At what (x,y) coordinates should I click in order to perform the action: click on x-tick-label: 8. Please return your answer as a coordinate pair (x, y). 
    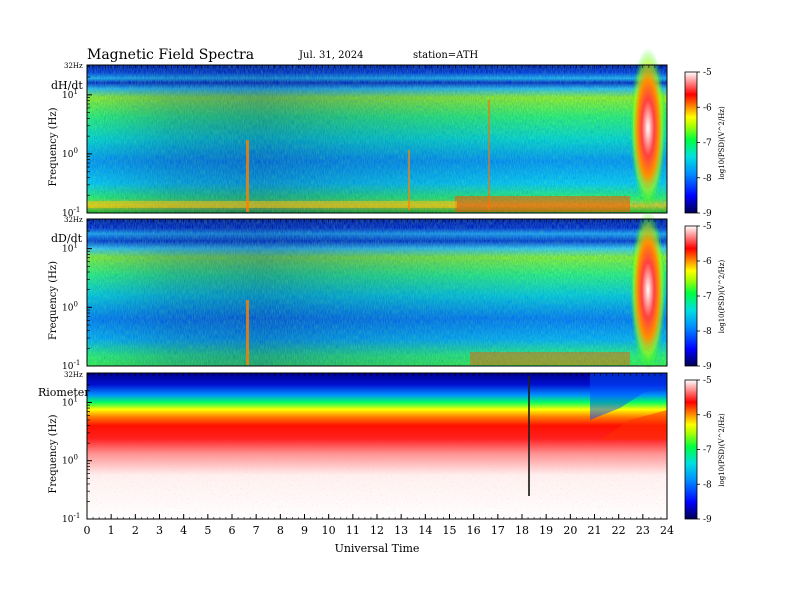
    Looking at the image, I should click on (280, 530).